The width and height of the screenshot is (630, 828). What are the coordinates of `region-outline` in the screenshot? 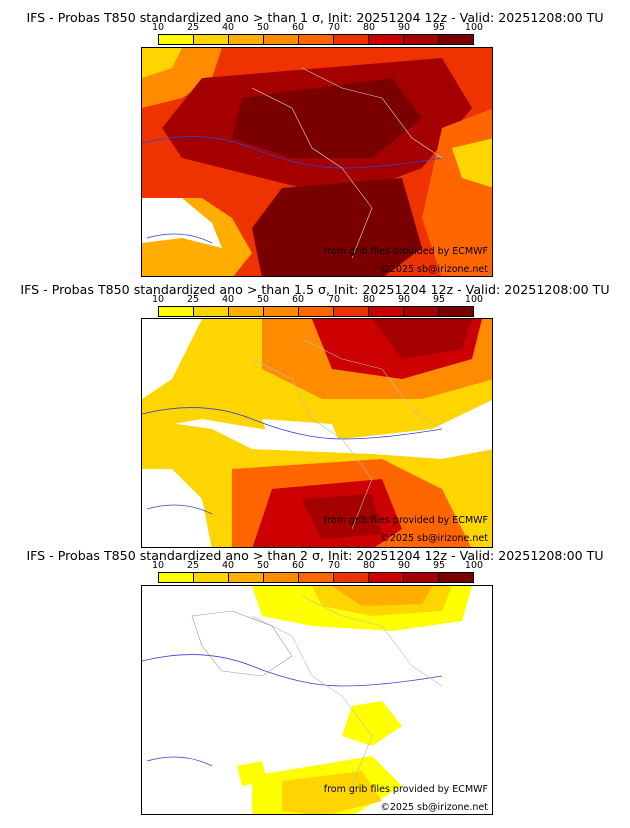 It's located at (242, 643).